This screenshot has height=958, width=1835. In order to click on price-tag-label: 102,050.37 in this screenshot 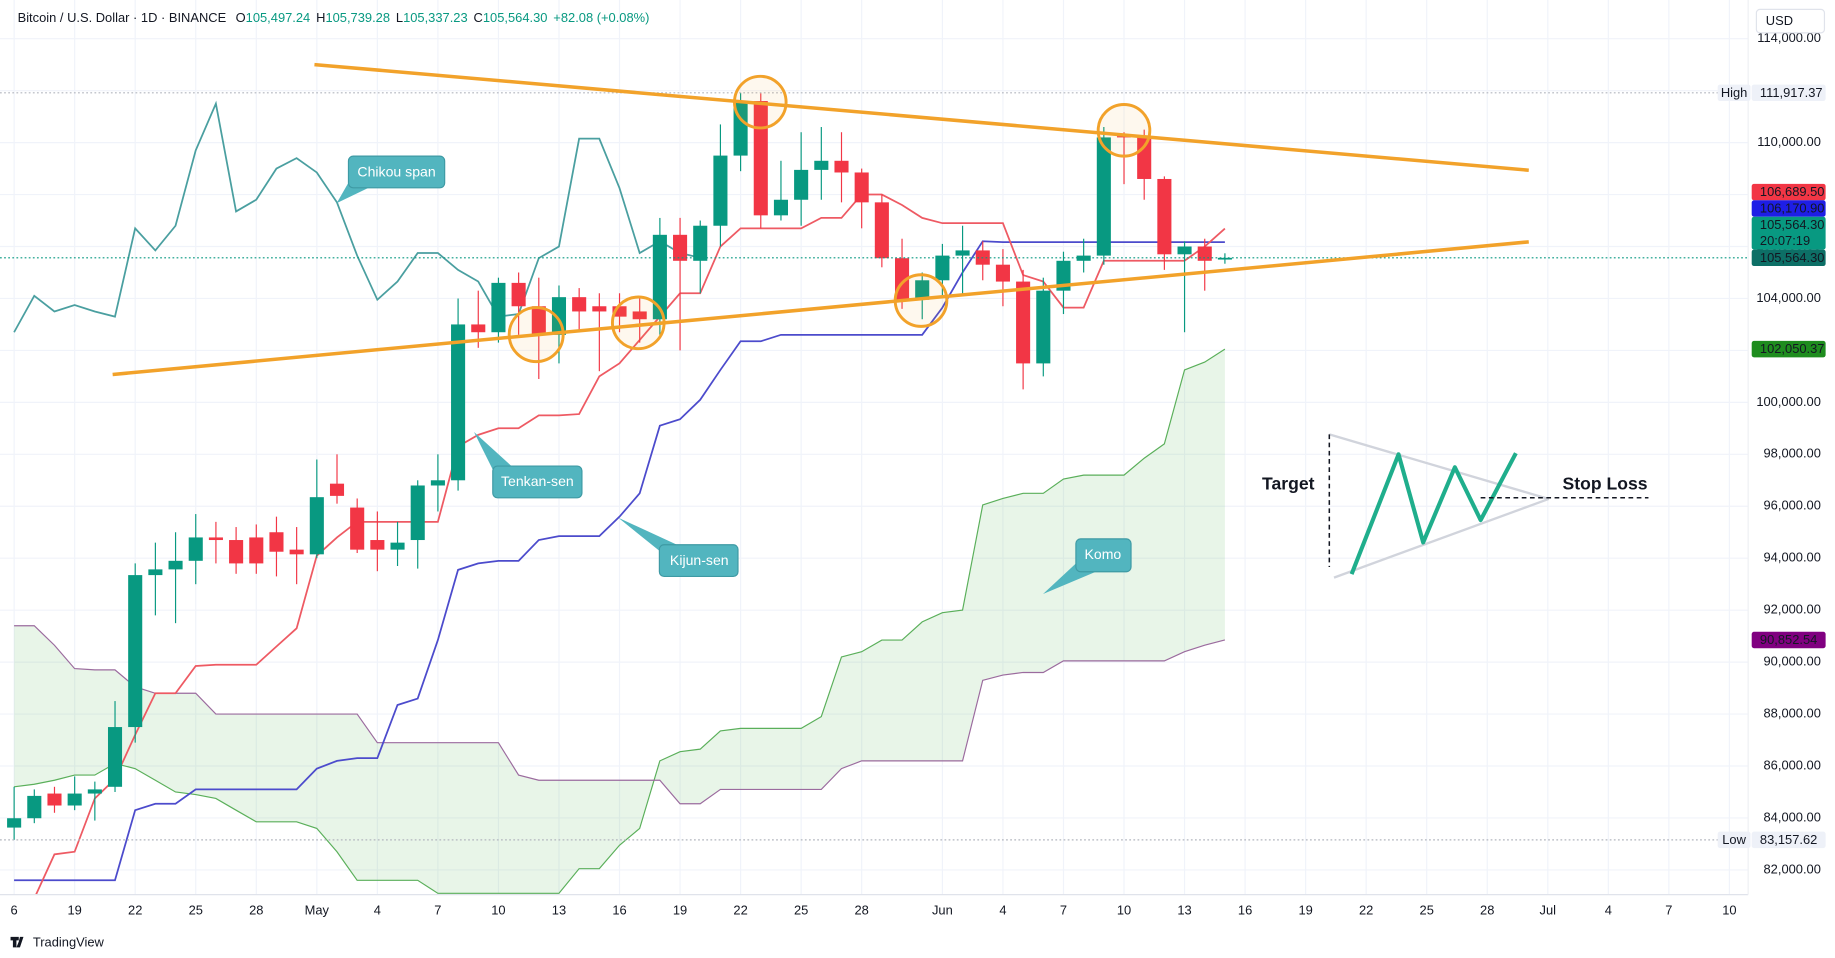, I will do `click(1792, 348)`.